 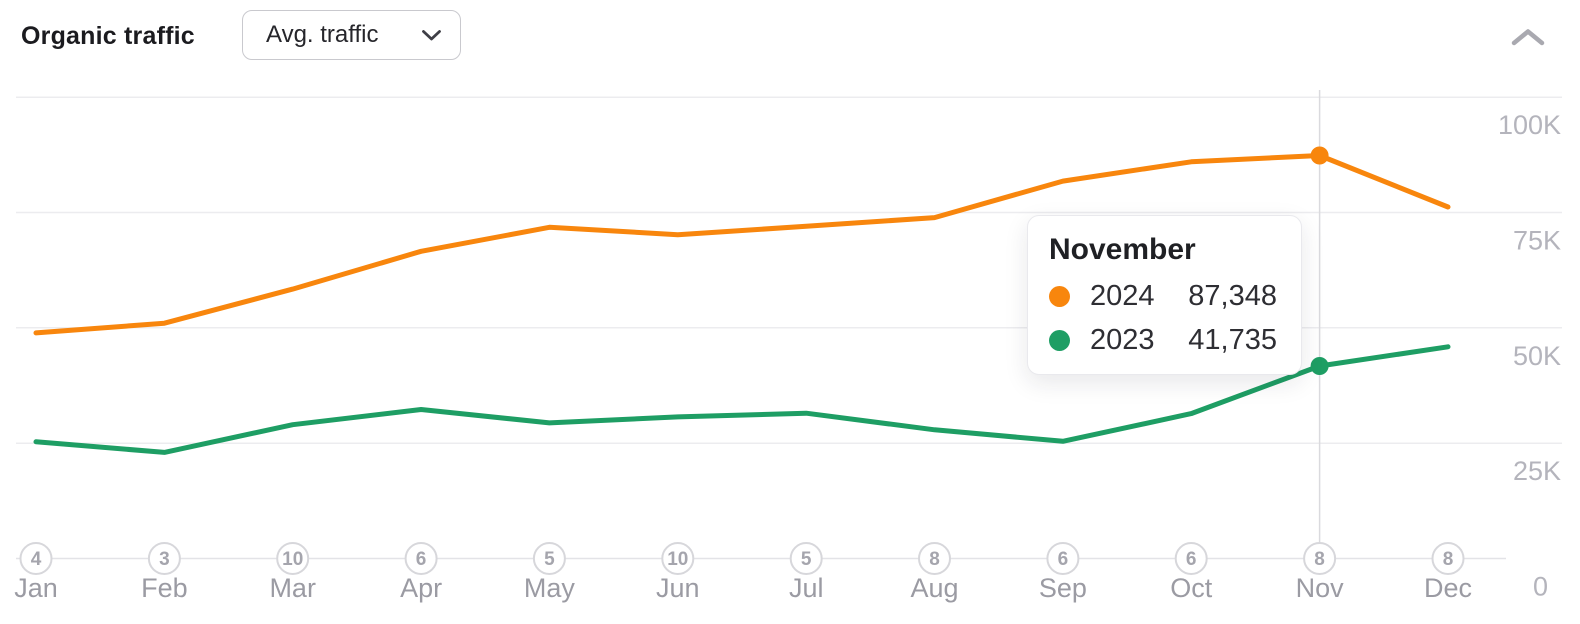 I want to click on metric-dropdown: Avg. traffic, so click(x=351, y=35).